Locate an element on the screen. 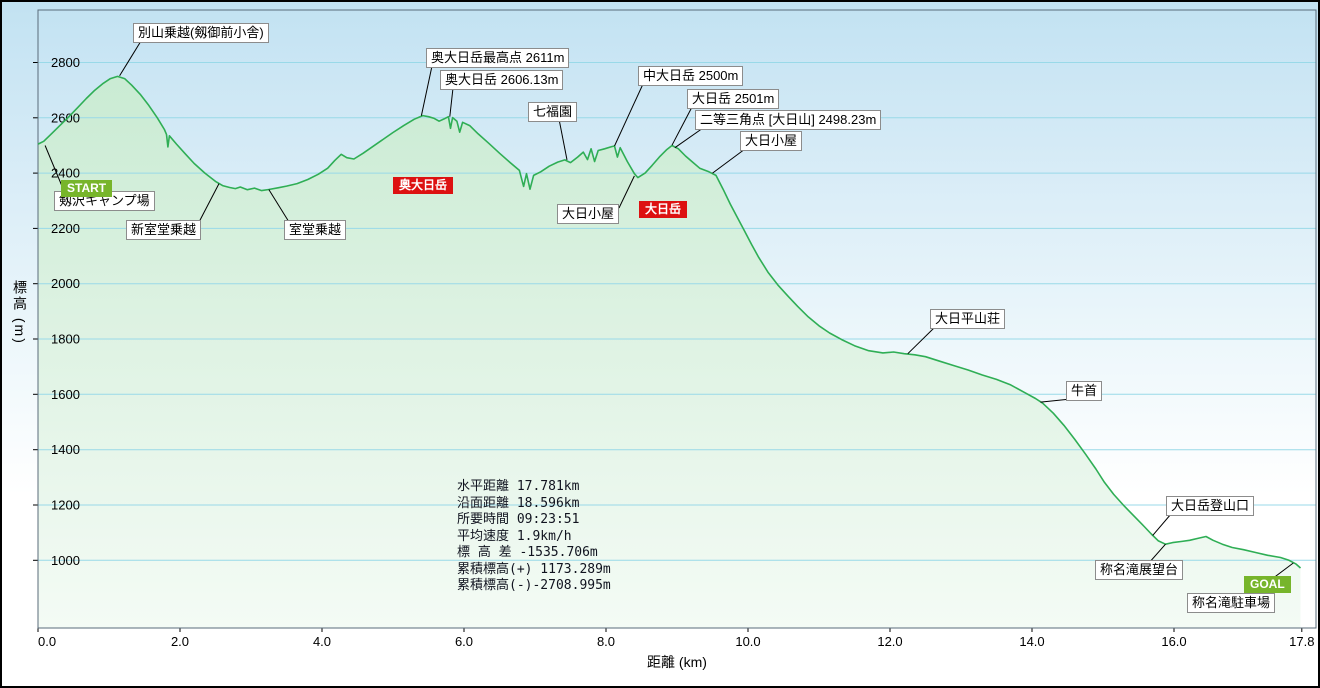 The height and width of the screenshot is (688, 1320). annotation-label: 奥大日岳 2606.13m is located at coordinates (502, 80).